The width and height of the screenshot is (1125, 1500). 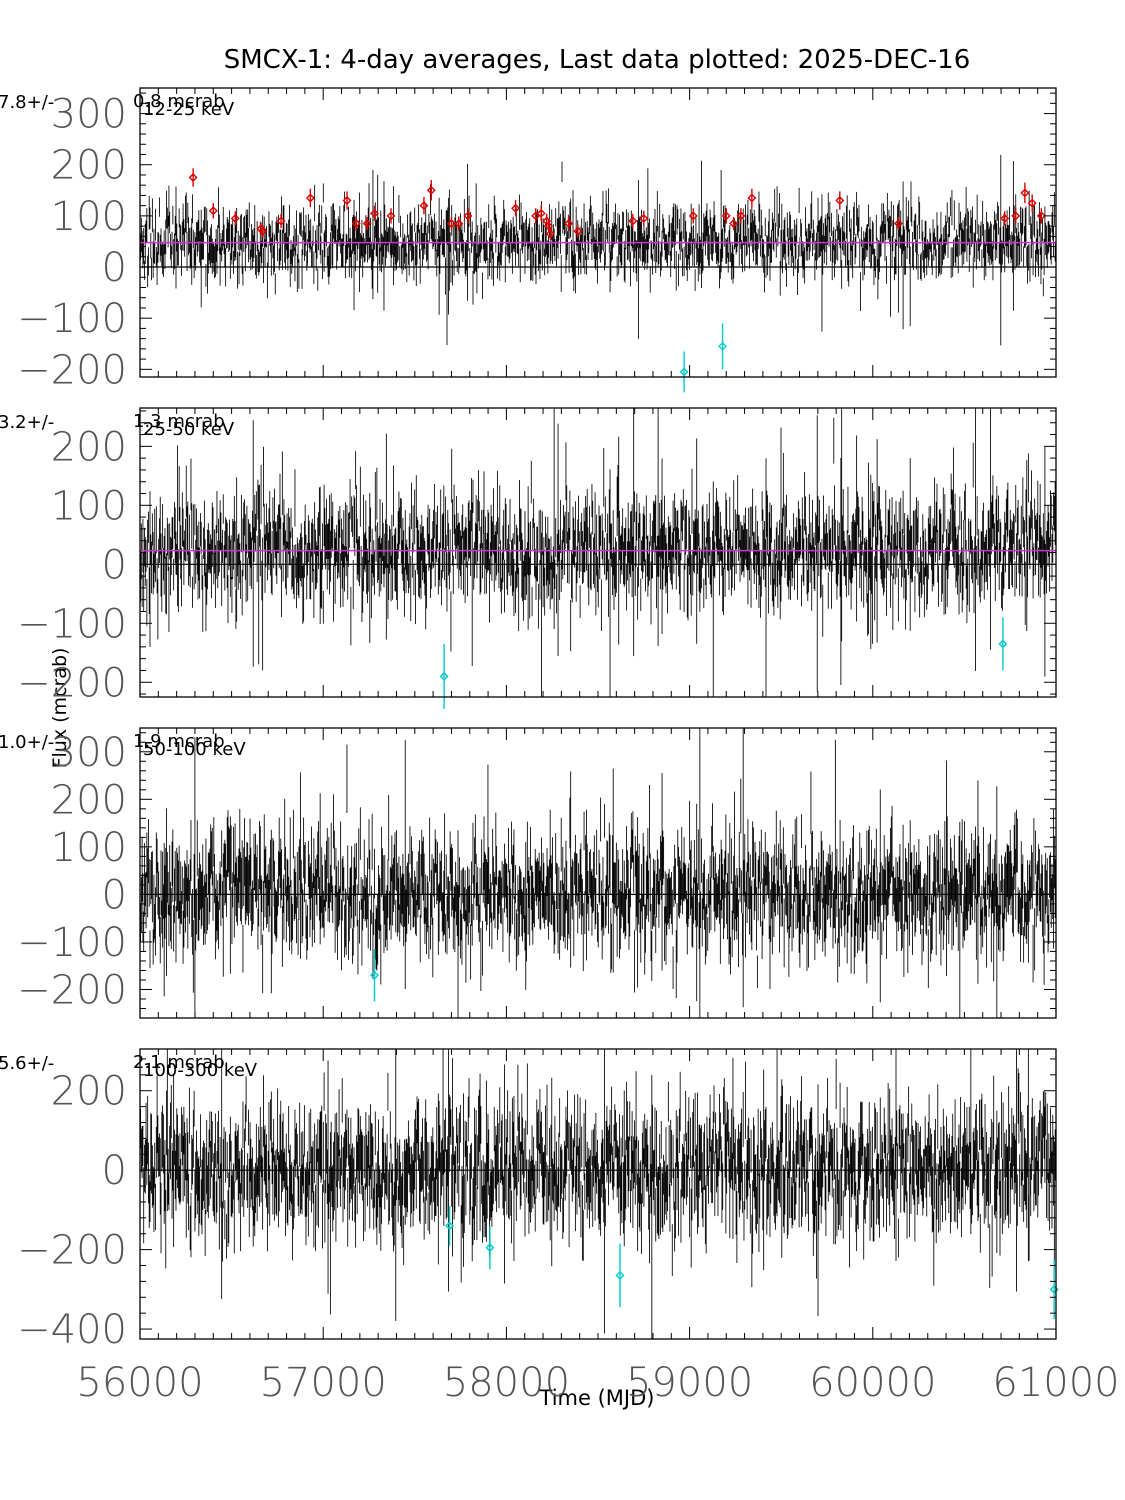 What do you see at coordinates (598, 250) in the screenshot?
I see `data-points` at bounding box center [598, 250].